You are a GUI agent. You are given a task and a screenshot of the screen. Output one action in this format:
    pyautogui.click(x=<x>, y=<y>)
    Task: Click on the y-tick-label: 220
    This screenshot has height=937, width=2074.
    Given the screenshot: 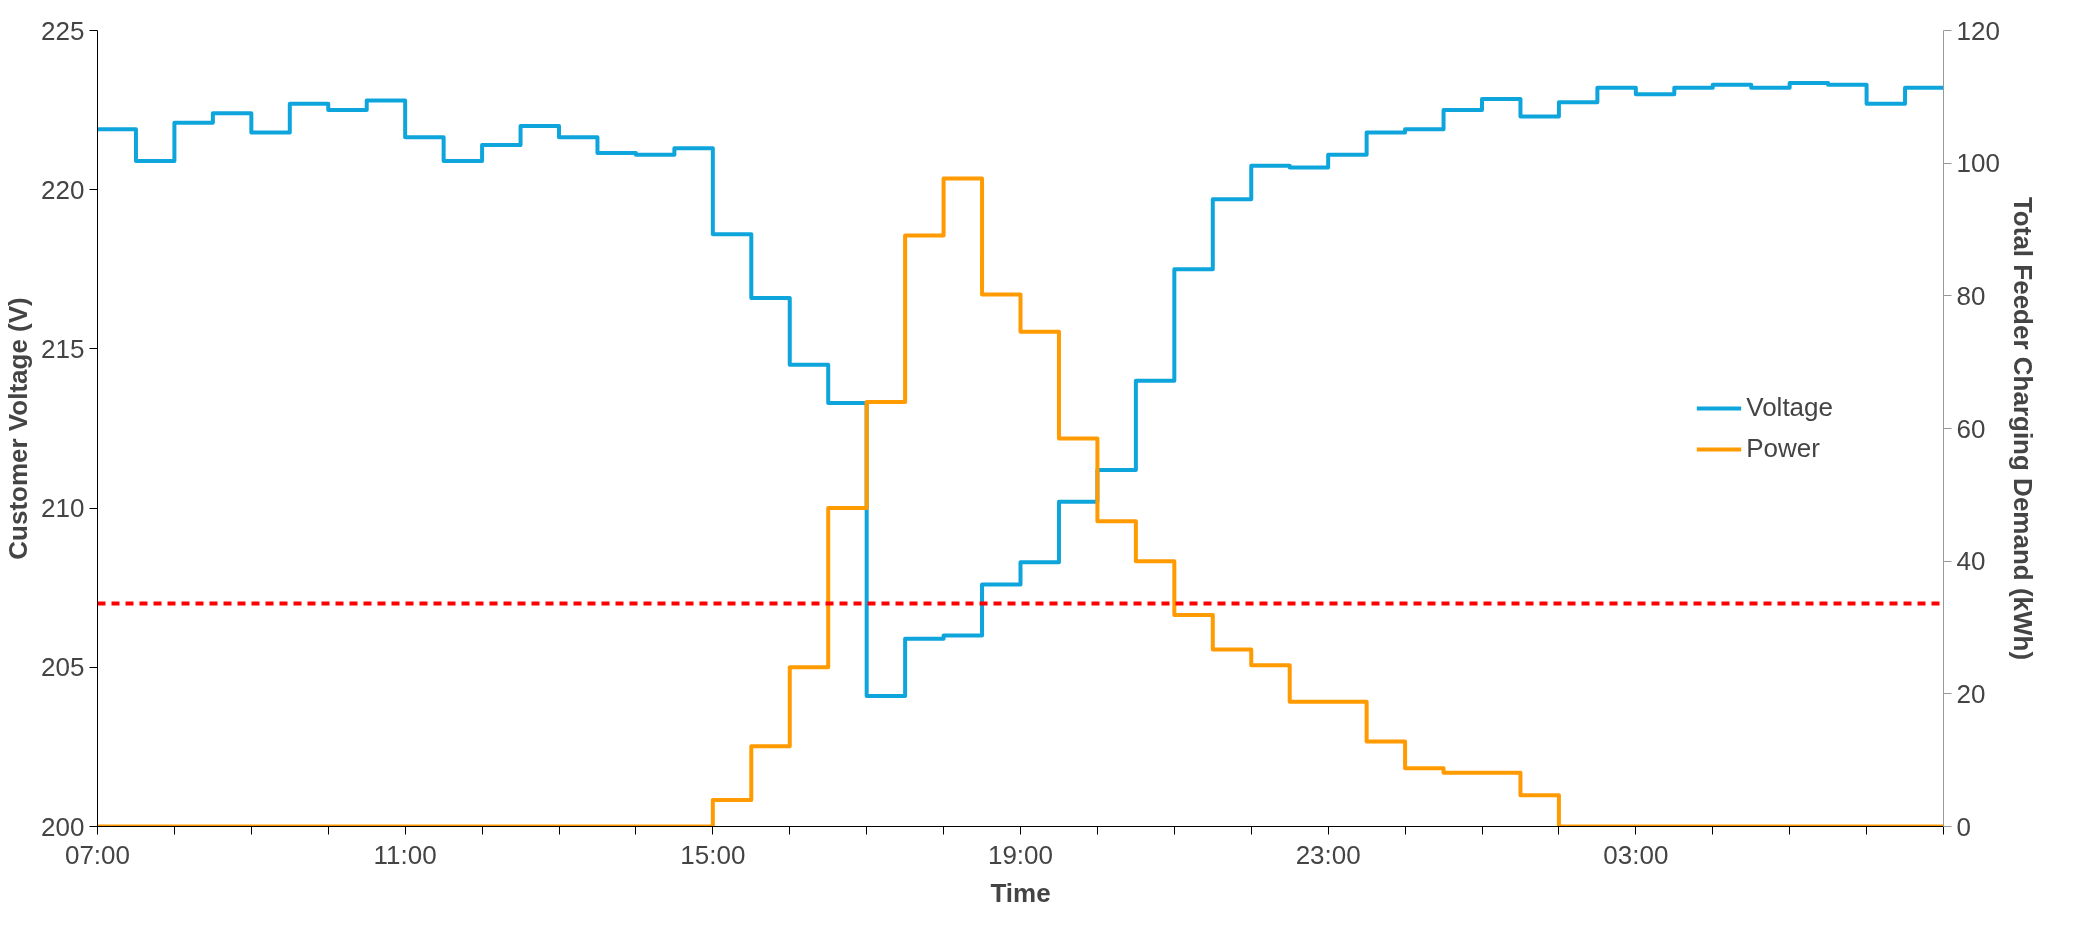 What is the action you would take?
    pyautogui.click(x=63, y=189)
    